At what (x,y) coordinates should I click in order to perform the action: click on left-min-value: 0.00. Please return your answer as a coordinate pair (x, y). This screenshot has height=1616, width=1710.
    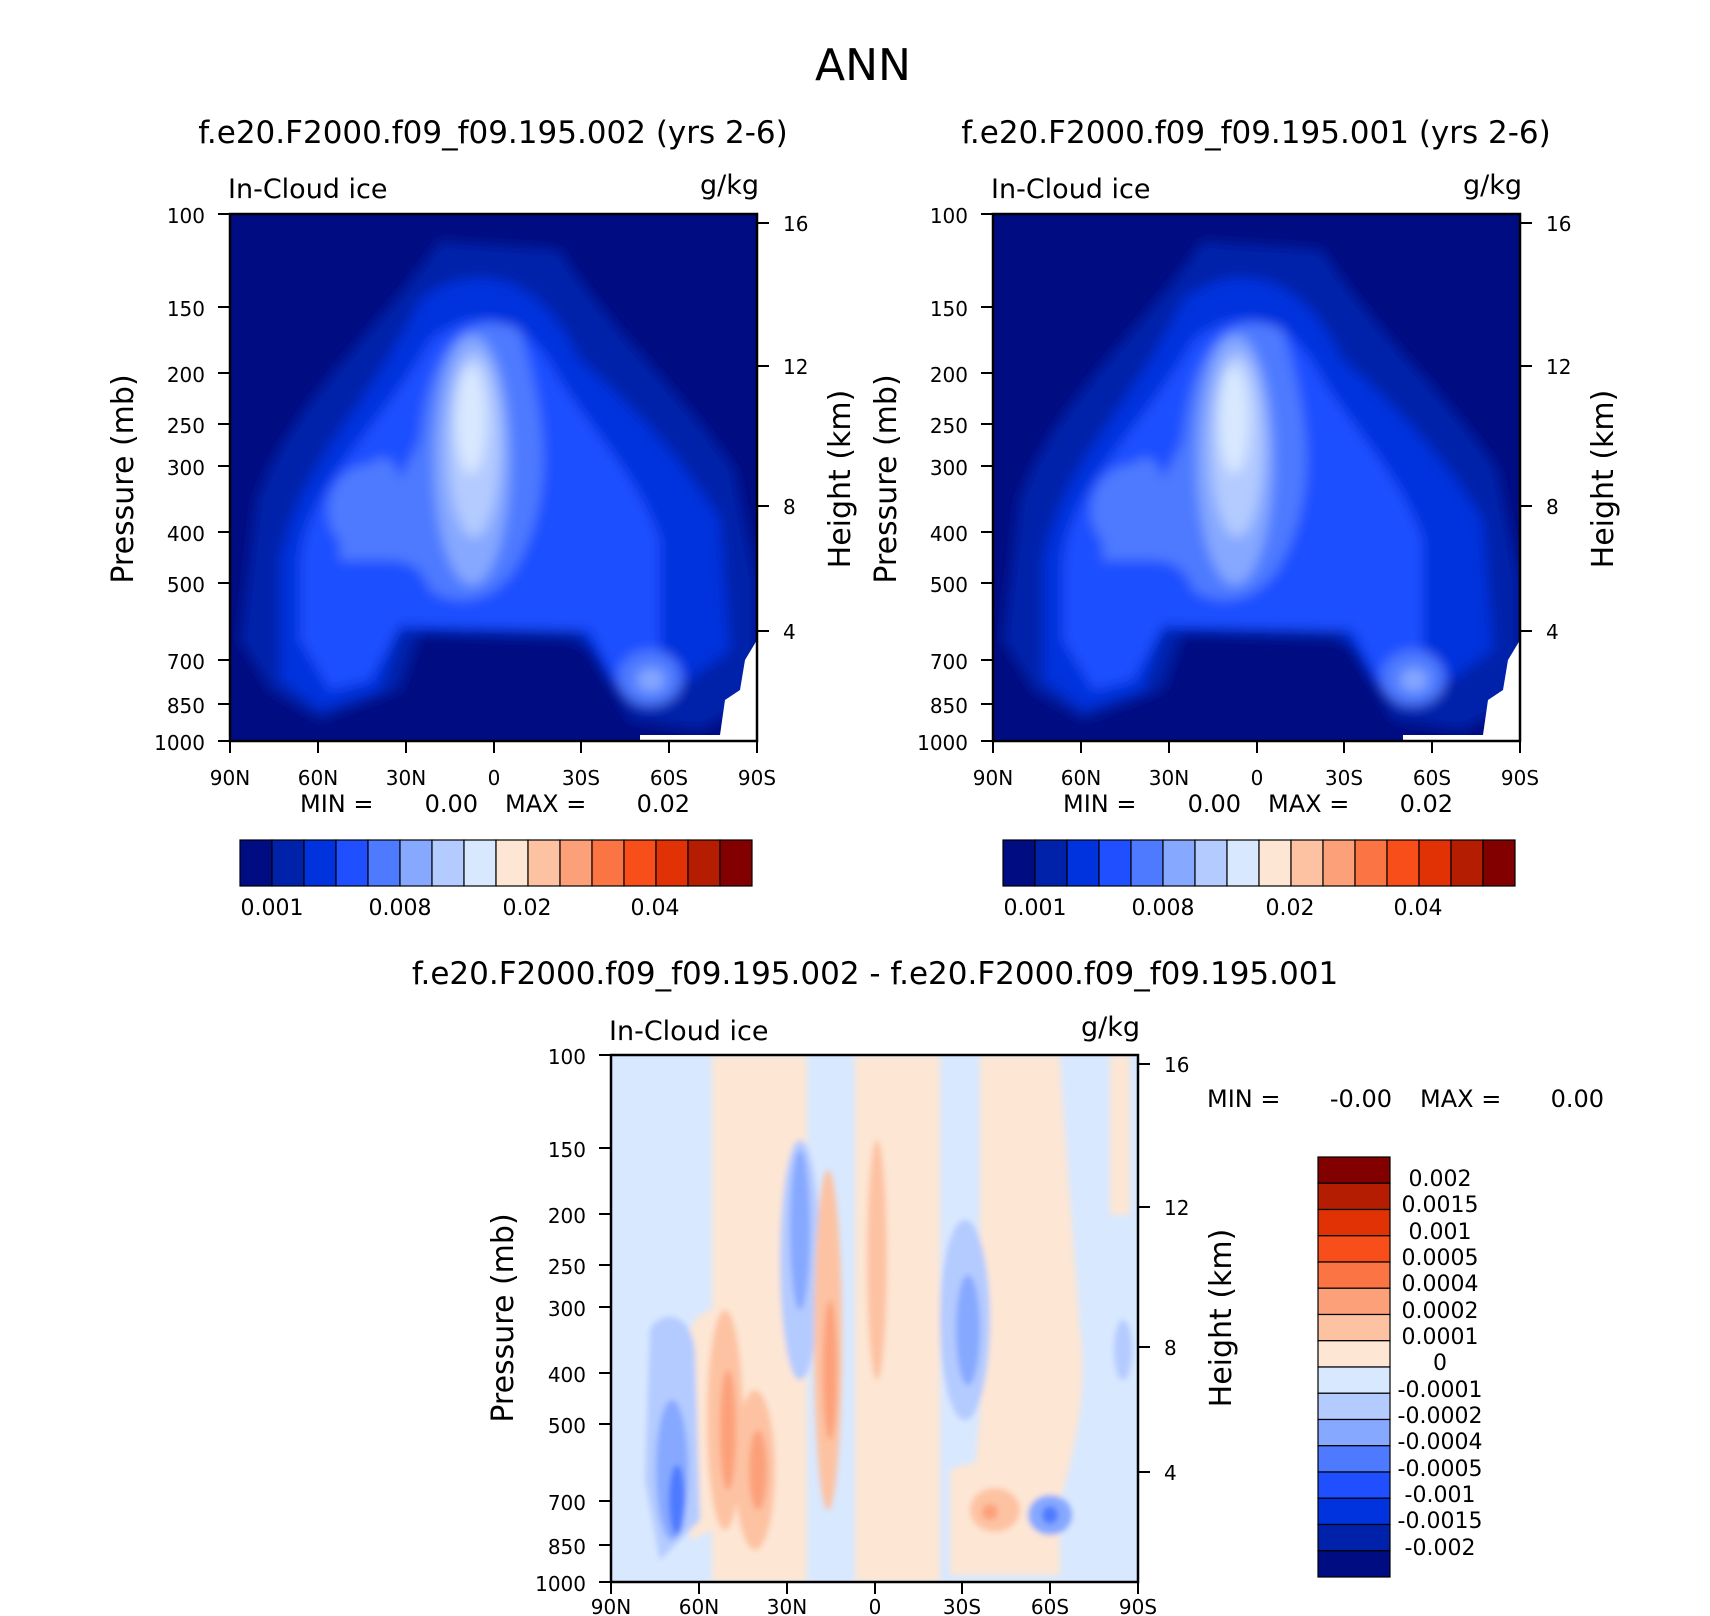
    Looking at the image, I should click on (451, 804).